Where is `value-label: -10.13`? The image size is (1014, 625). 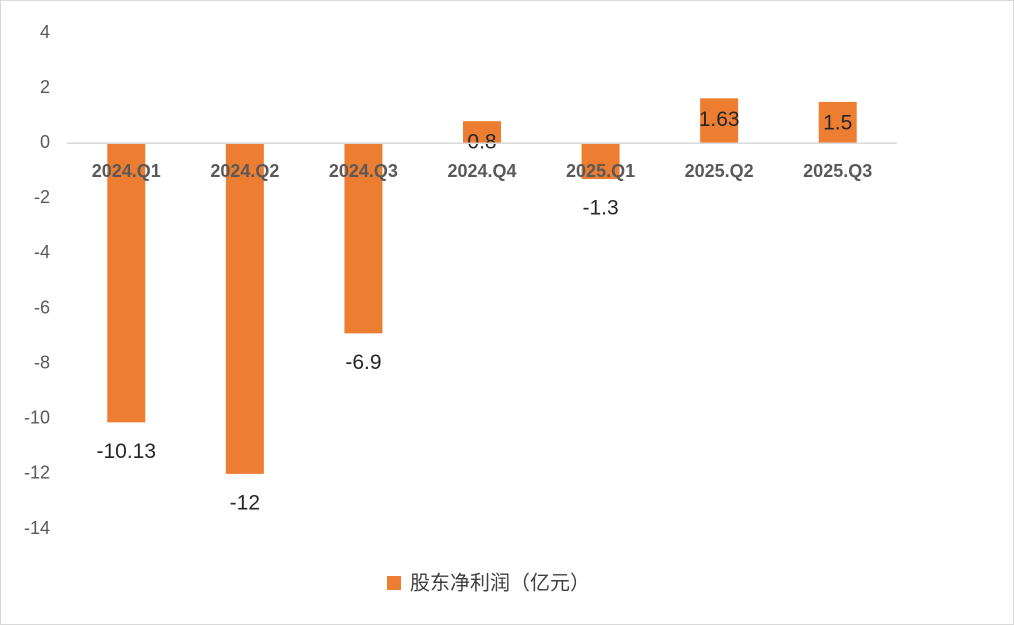
value-label: -10.13 is located at coordinates (127, 451).